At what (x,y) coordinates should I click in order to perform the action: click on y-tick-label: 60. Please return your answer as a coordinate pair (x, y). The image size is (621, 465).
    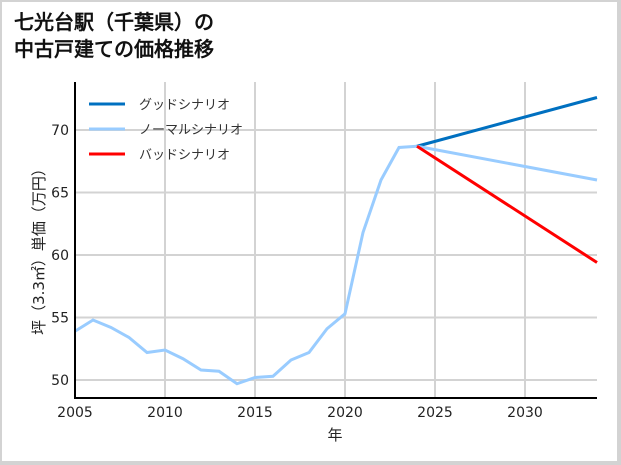
    Looking at the image, I should click on (60, 256).